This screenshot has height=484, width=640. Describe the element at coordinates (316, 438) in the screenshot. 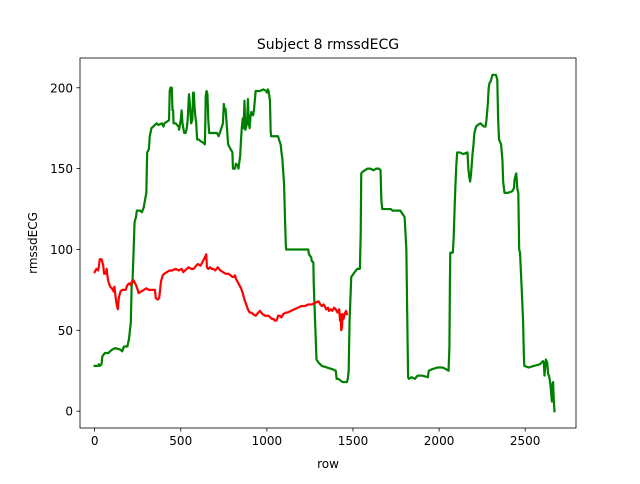

I see `x-axis-ticks: 0 500 1000 1500 2000 2500` at that location.